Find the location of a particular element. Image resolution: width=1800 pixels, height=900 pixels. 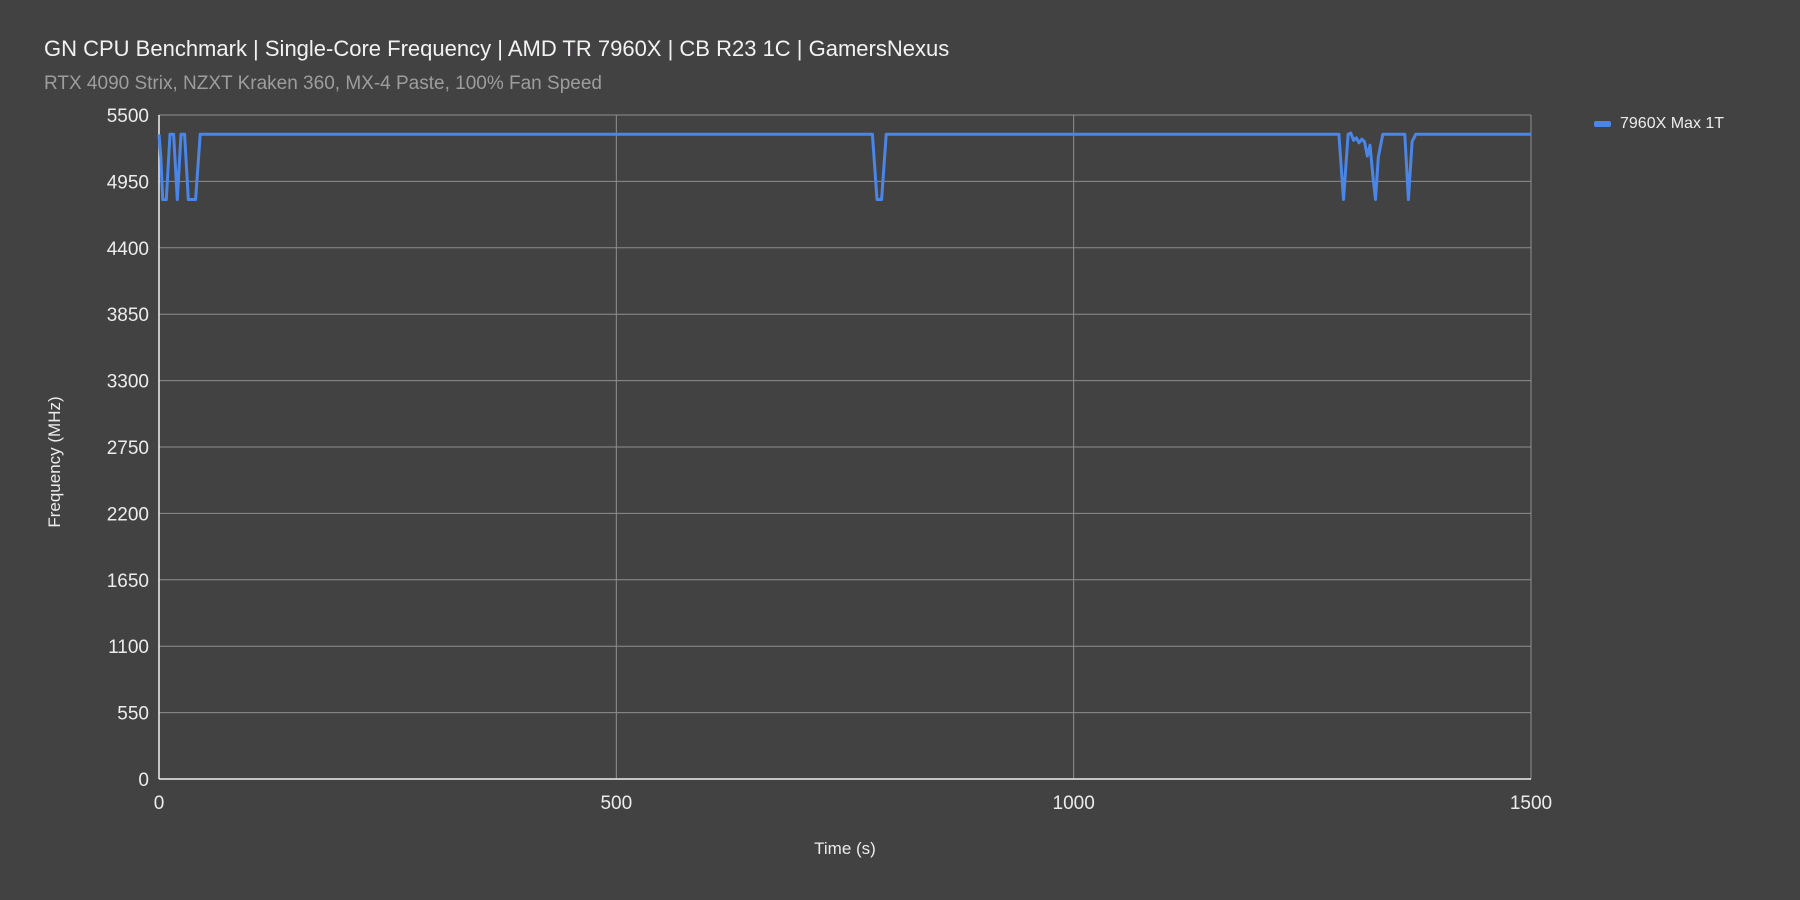

y-tick-label: 0 is located at coordinates (143, 780).